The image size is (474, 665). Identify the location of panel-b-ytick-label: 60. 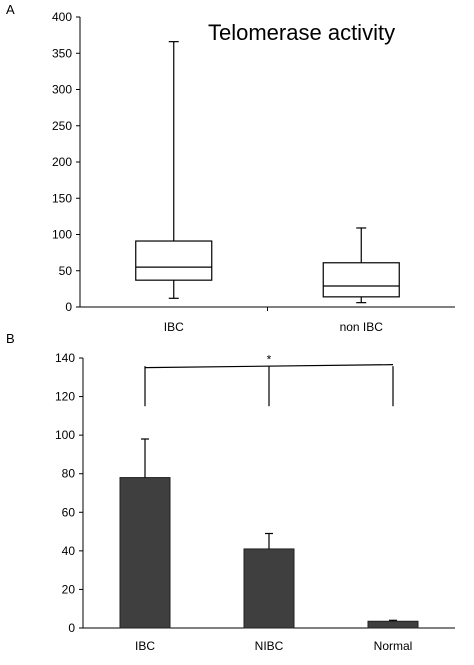
(69, 512).